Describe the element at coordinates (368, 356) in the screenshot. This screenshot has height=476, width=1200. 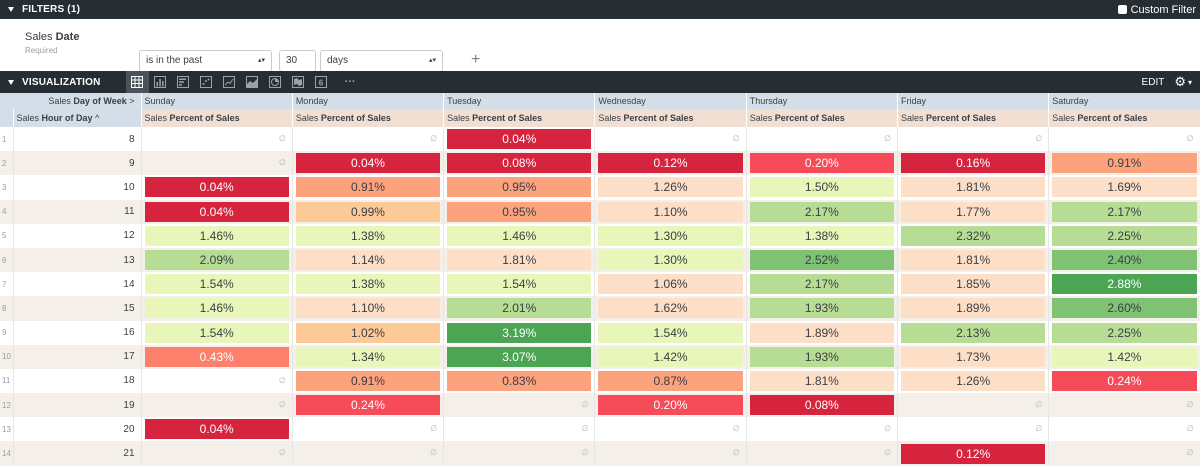
I see `value-cell: 1.34%` at that location.